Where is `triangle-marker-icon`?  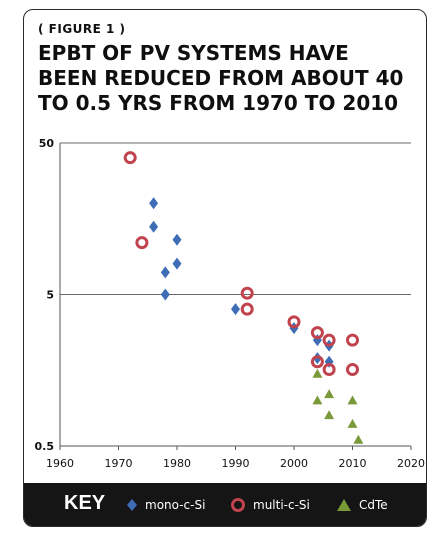
triangle-marker-icon is located at coordinates (344, 504).